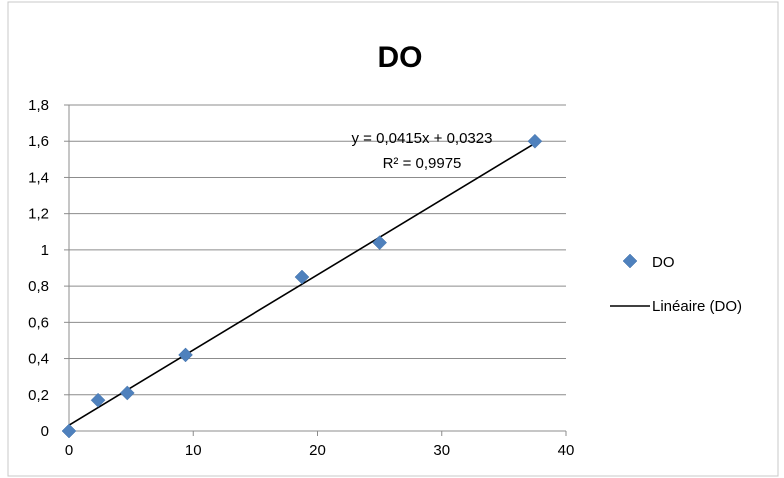 The height and width of the screenshot is (478, 784). Describe the element at coordinates (400, 57) in the screenshot. I see `chart-title: DO` at that location.